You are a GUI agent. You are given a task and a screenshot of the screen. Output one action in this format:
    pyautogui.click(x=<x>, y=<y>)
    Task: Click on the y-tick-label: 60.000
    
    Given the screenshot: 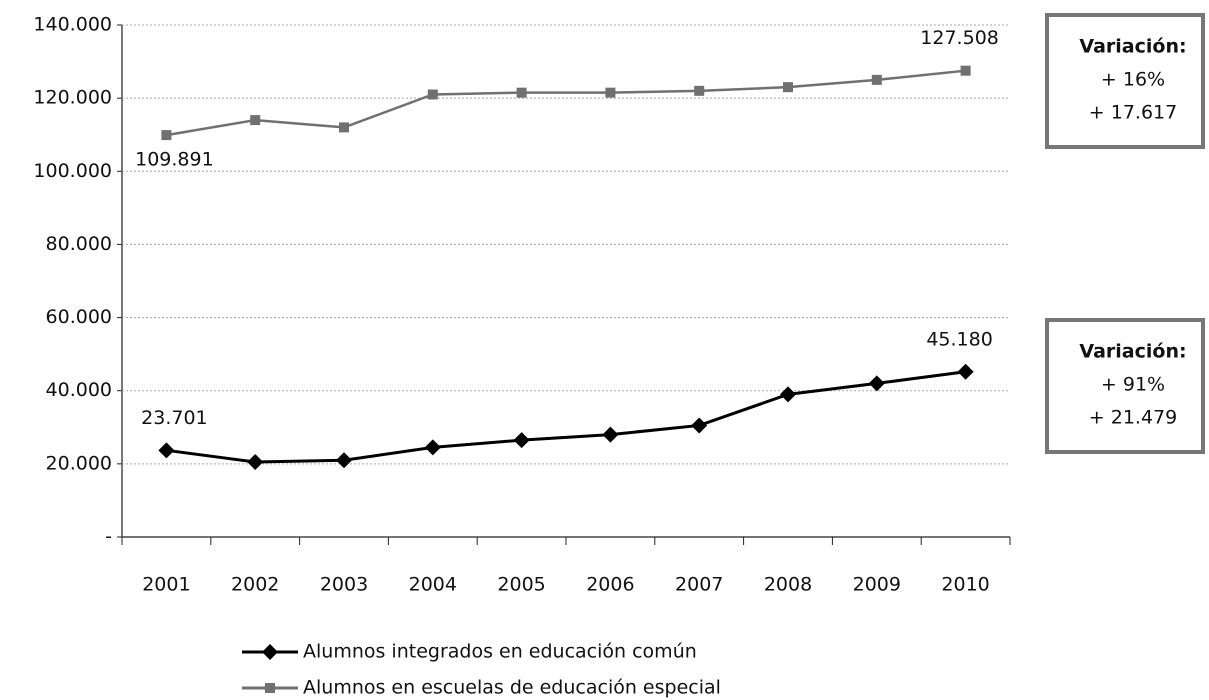 What is the action you would take?
    pyautogui.click(x=79, y=317)
    